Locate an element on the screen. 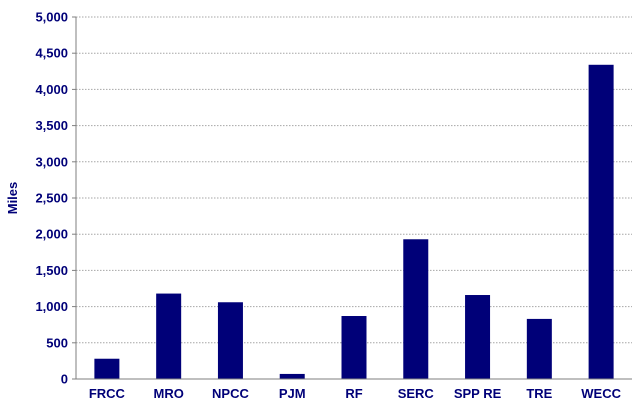  y-axis-title: Miles is located at coordinates (12, 198).